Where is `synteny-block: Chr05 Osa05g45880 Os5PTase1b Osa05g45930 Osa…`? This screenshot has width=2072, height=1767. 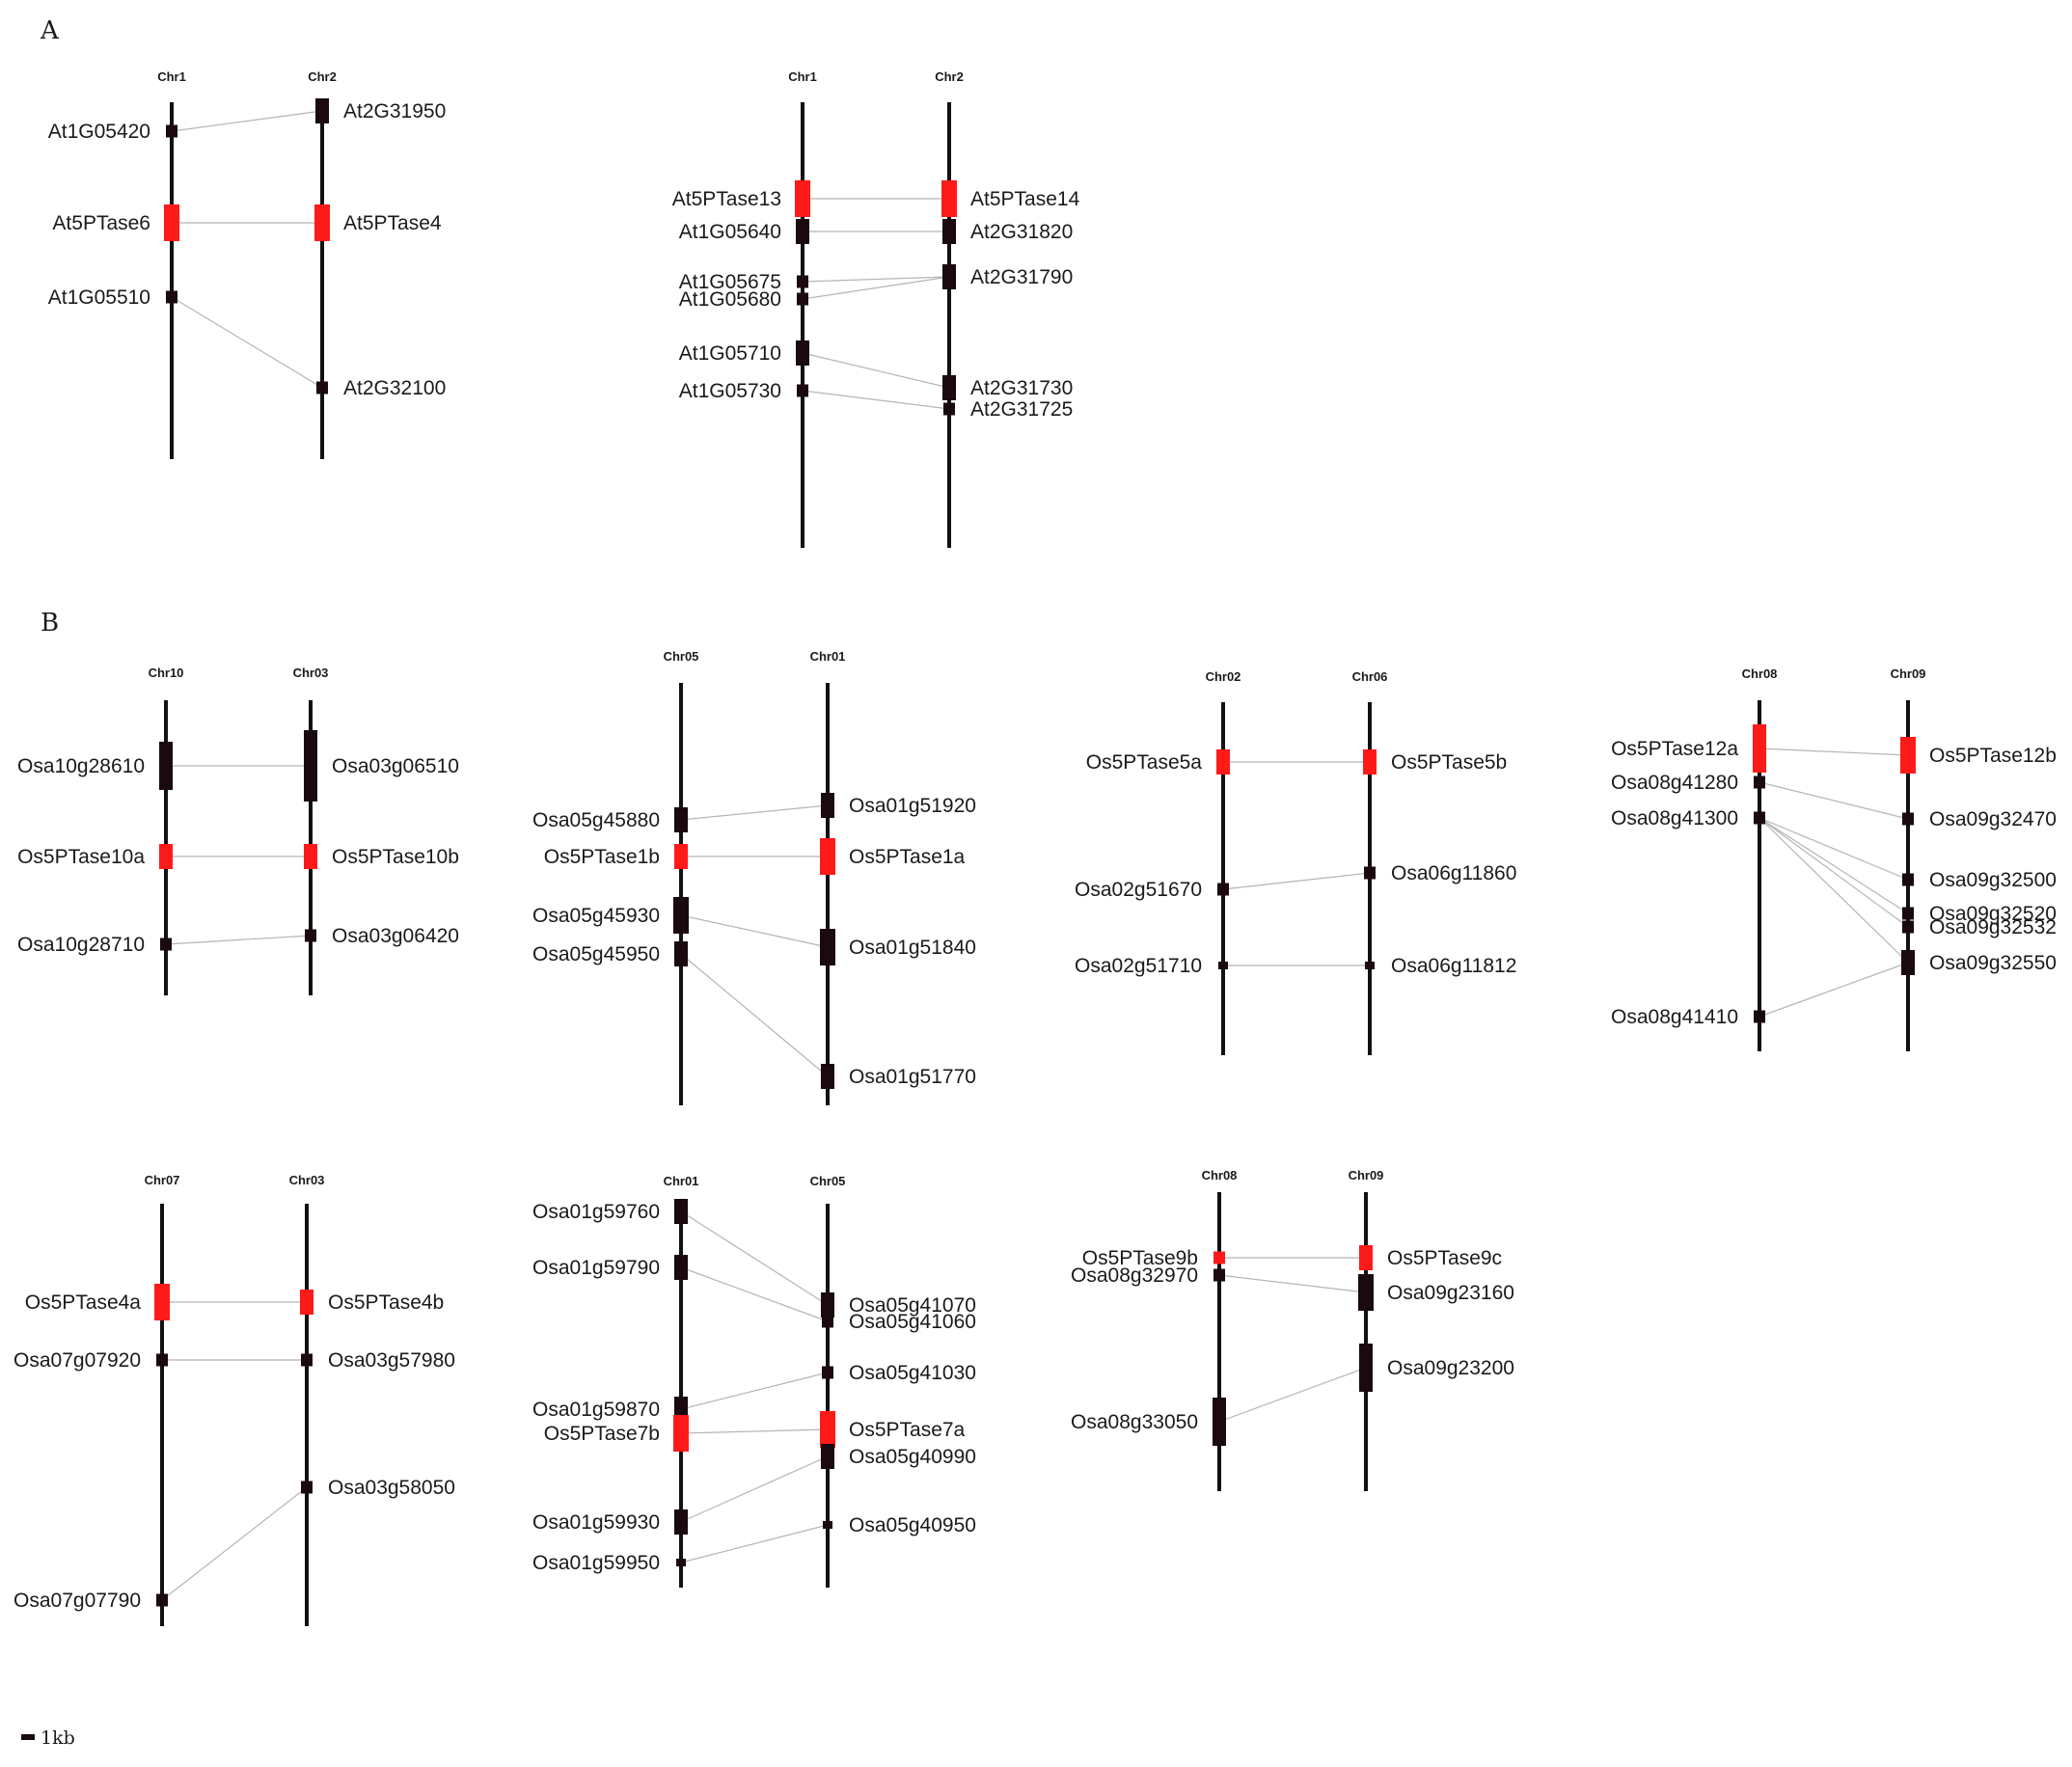 synteny-block: Chr05 Osa05g45880 Os5PTase1b Osa05g45930 Osa… is located at coordinates (754, 877).